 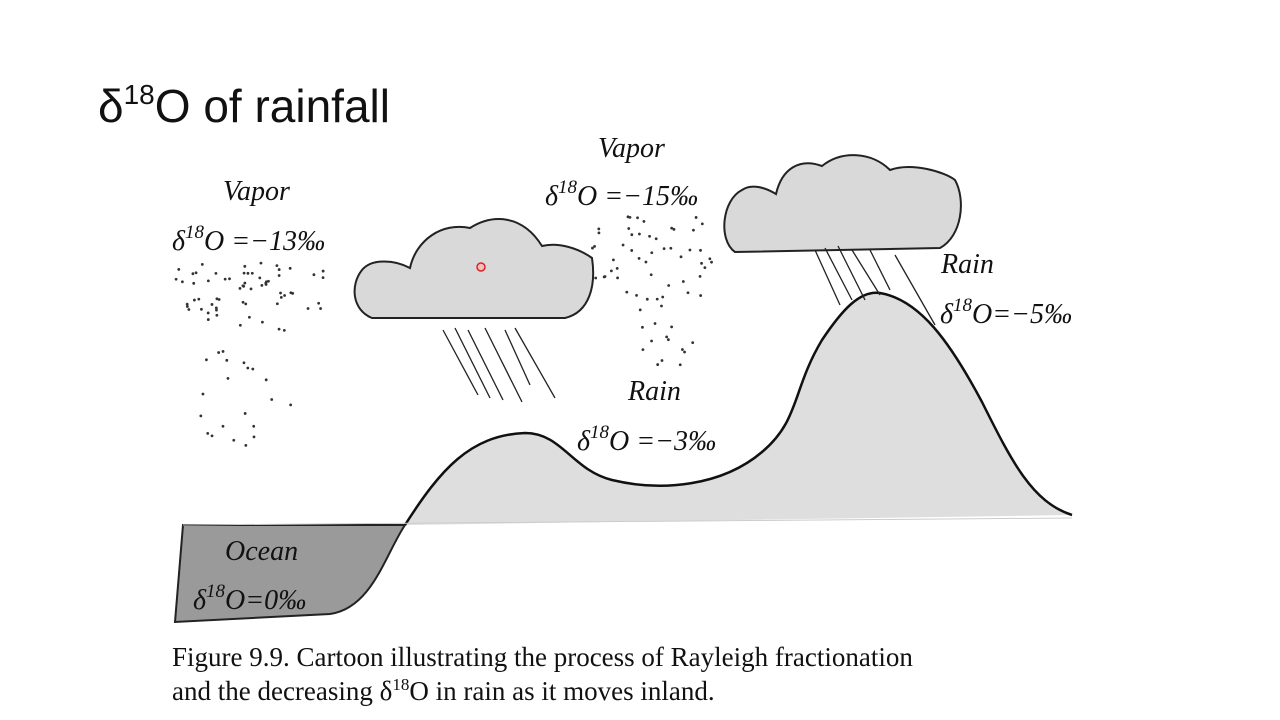 I want to click on label-value: δ18O=0‰, so click(x=249, y=598).